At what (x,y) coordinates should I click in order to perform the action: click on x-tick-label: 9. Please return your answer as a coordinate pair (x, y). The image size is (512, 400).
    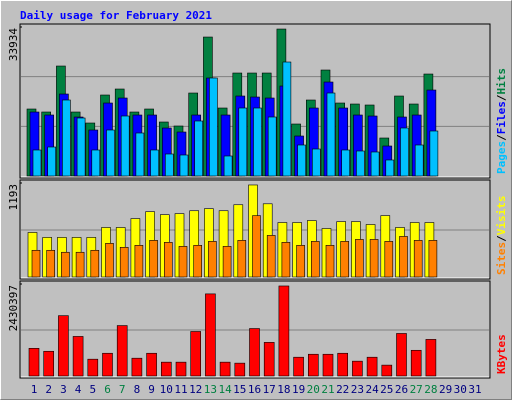
    Looking at the image, I should click on (151, 389).